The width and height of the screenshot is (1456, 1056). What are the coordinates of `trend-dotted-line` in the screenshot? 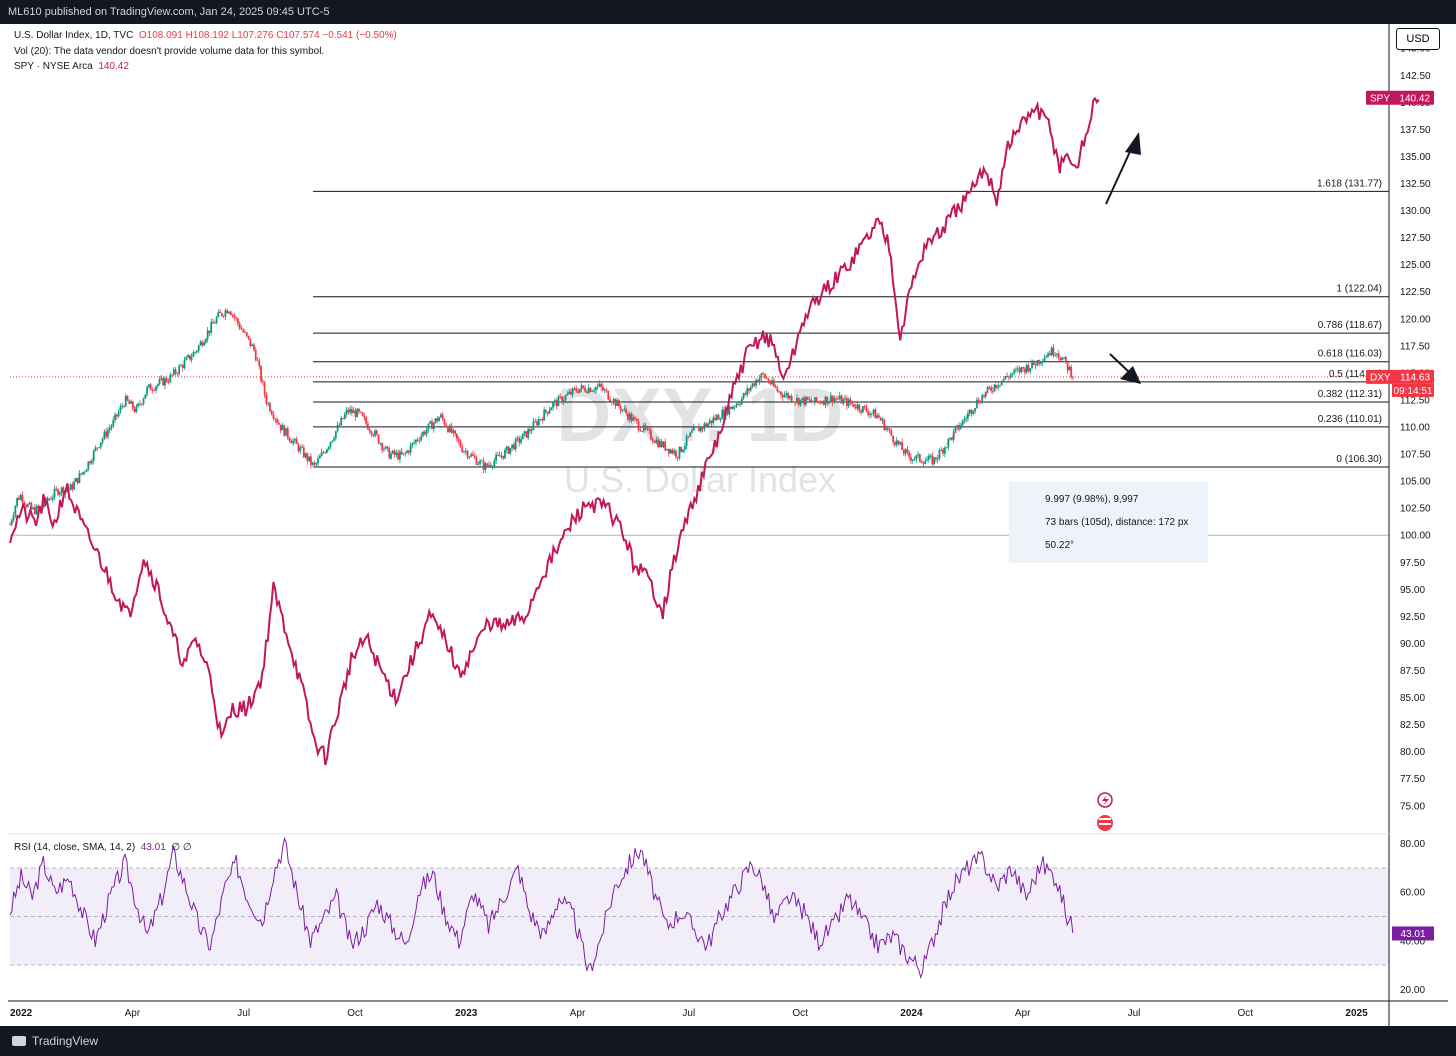 It's located at (965, 421).